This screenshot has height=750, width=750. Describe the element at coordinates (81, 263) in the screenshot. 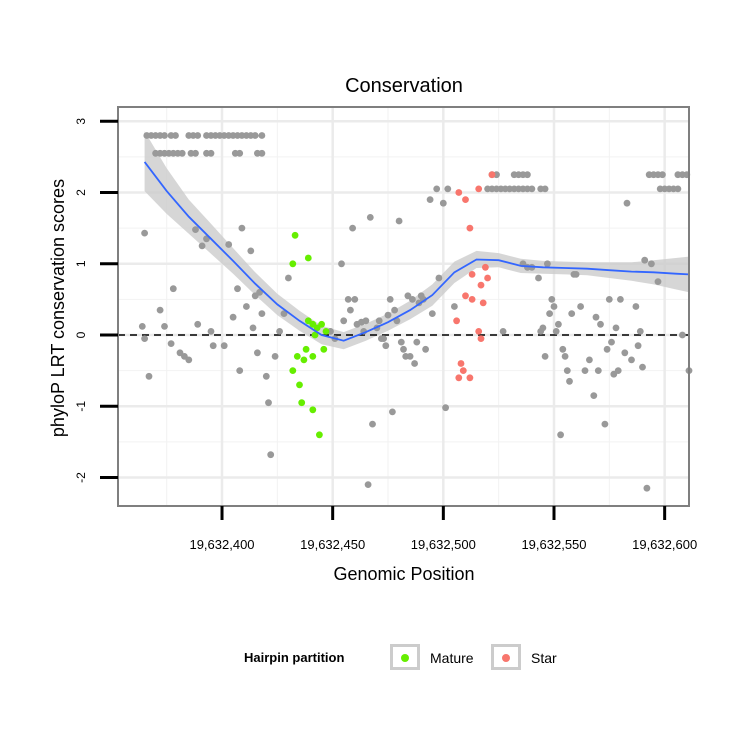

I see `y-tick-label: 1` at that location.